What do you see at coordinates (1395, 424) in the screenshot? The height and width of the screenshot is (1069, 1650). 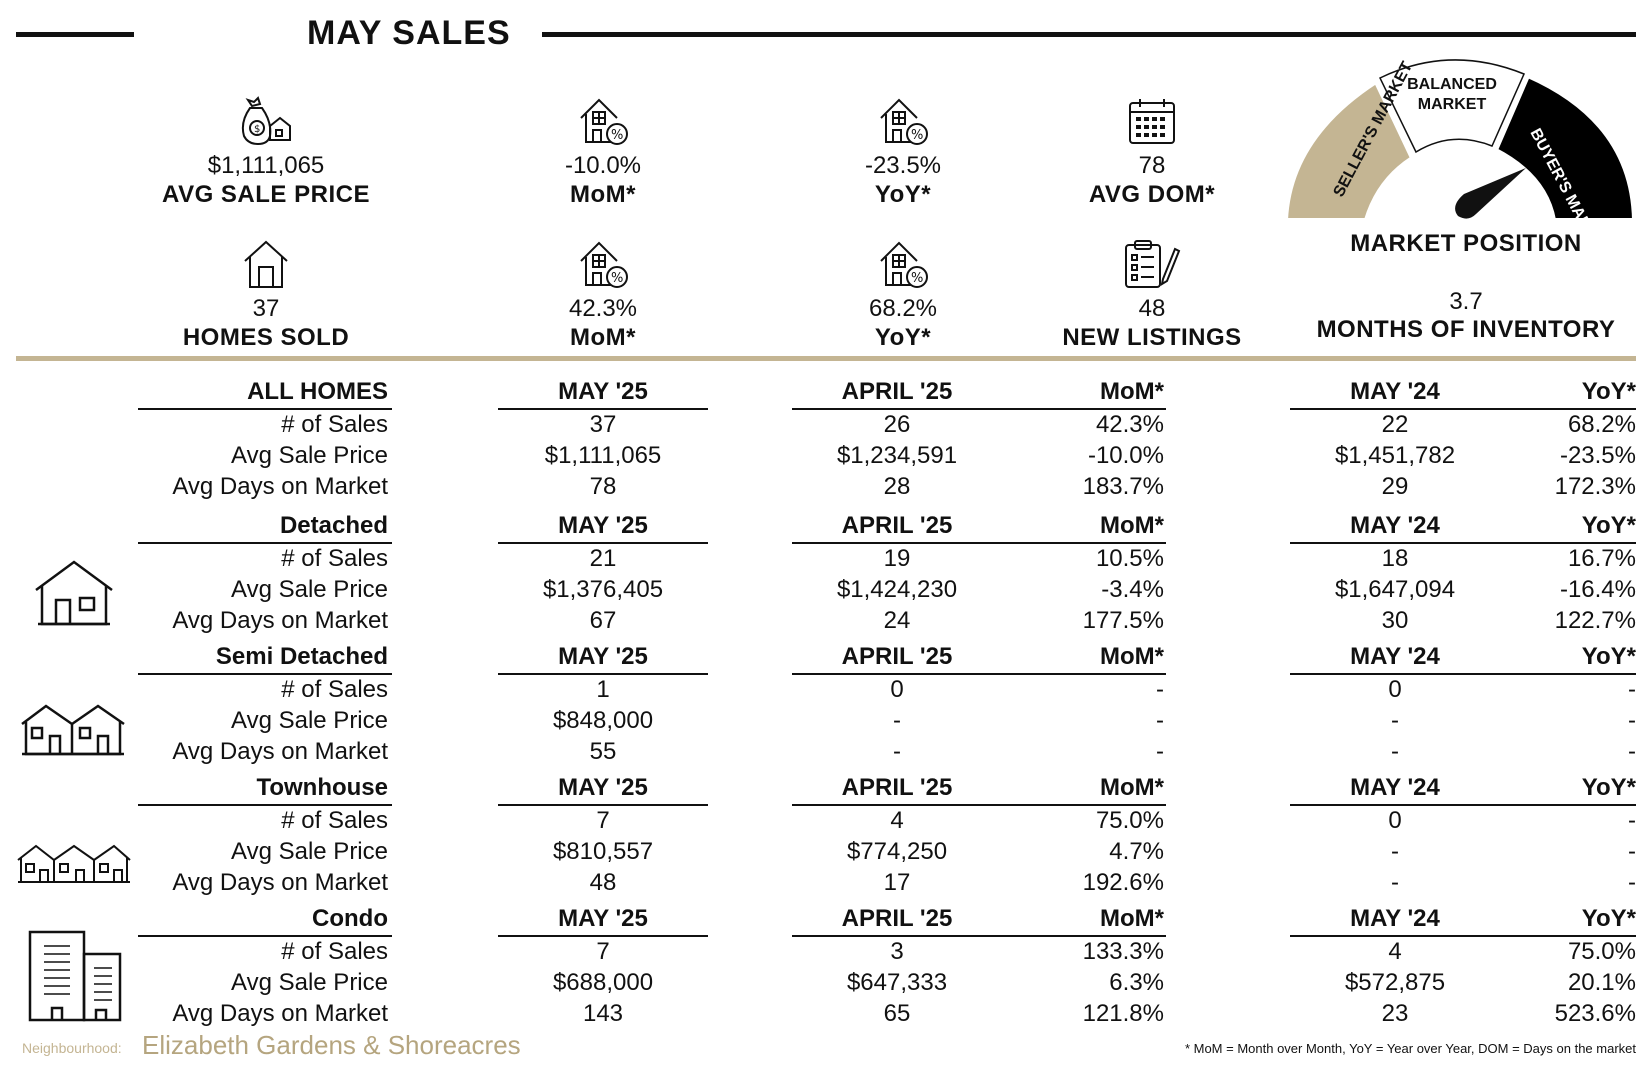 I see `table-cell-last_year: 22` at bounding box center [1395, 424].